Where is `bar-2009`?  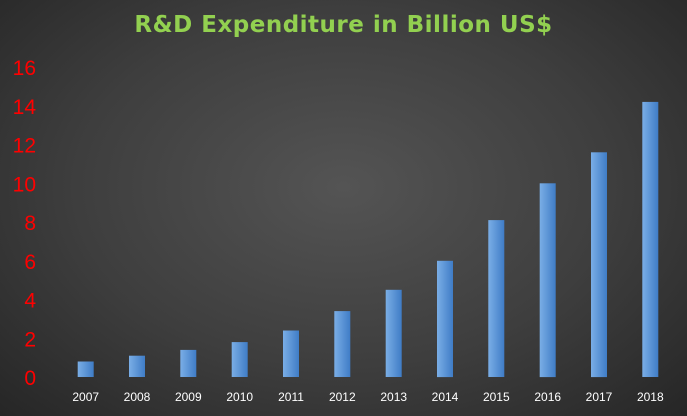
bar-2009 is located at coordinates (188, 363).